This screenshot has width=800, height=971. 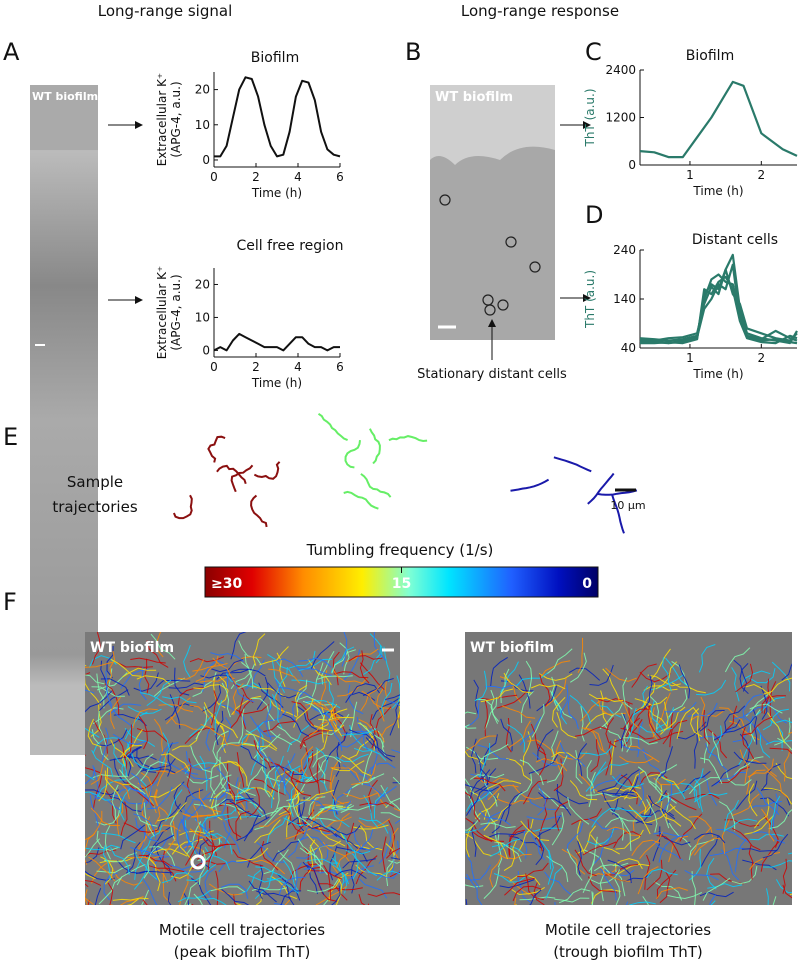 I want to click on microscopy-image, so click(x=628, y=768).